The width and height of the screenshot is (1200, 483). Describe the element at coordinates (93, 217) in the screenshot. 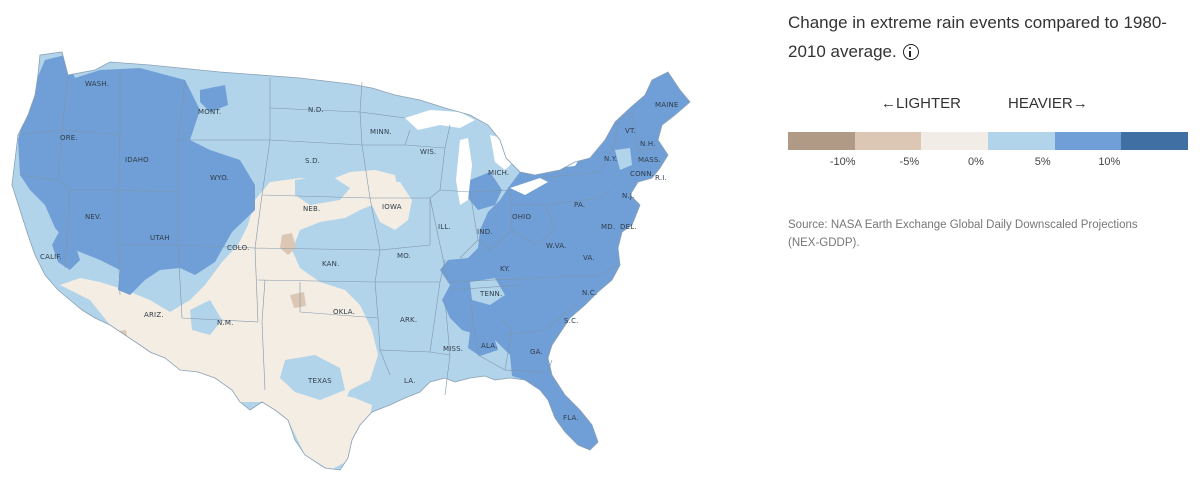

I see `label-nv: NEV.` at that location.